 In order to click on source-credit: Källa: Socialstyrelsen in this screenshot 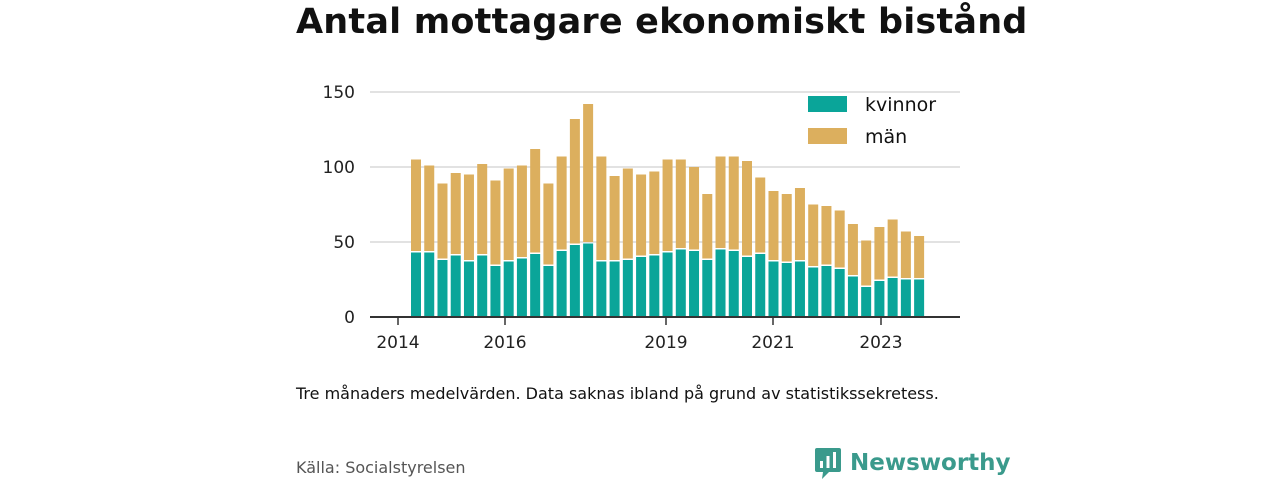, I will do `click(381, 467)`.